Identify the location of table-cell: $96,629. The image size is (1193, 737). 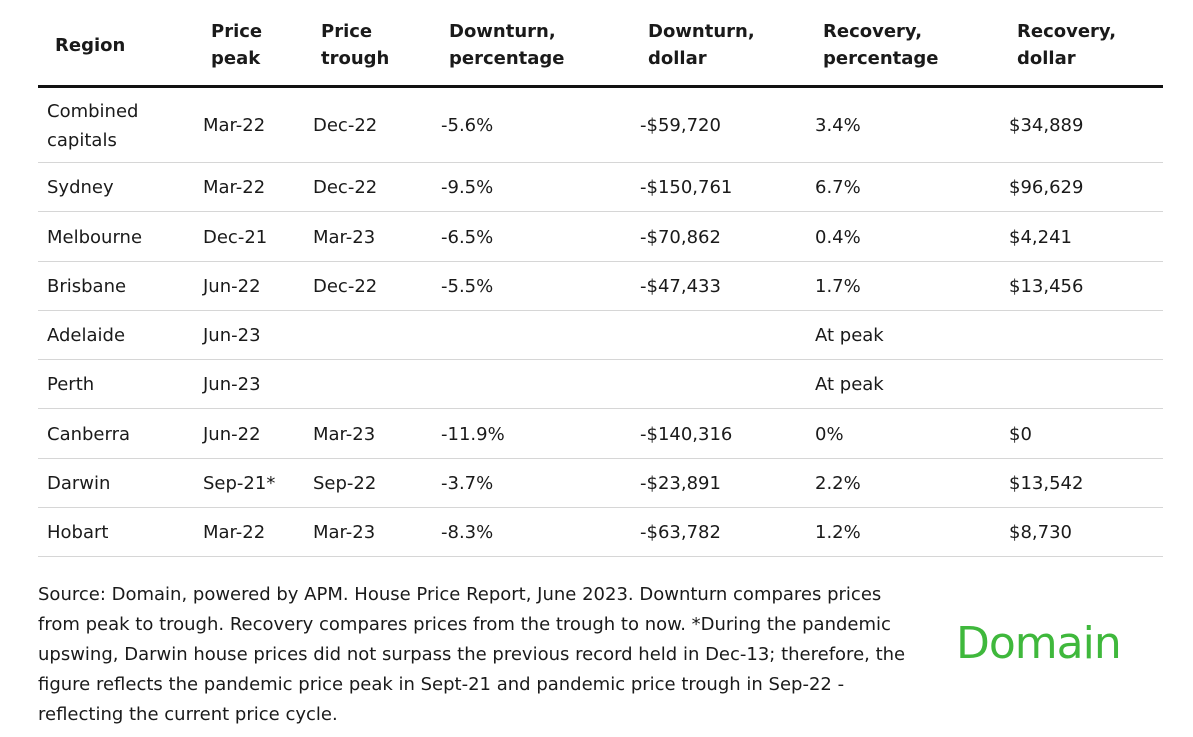
(1046, 187).